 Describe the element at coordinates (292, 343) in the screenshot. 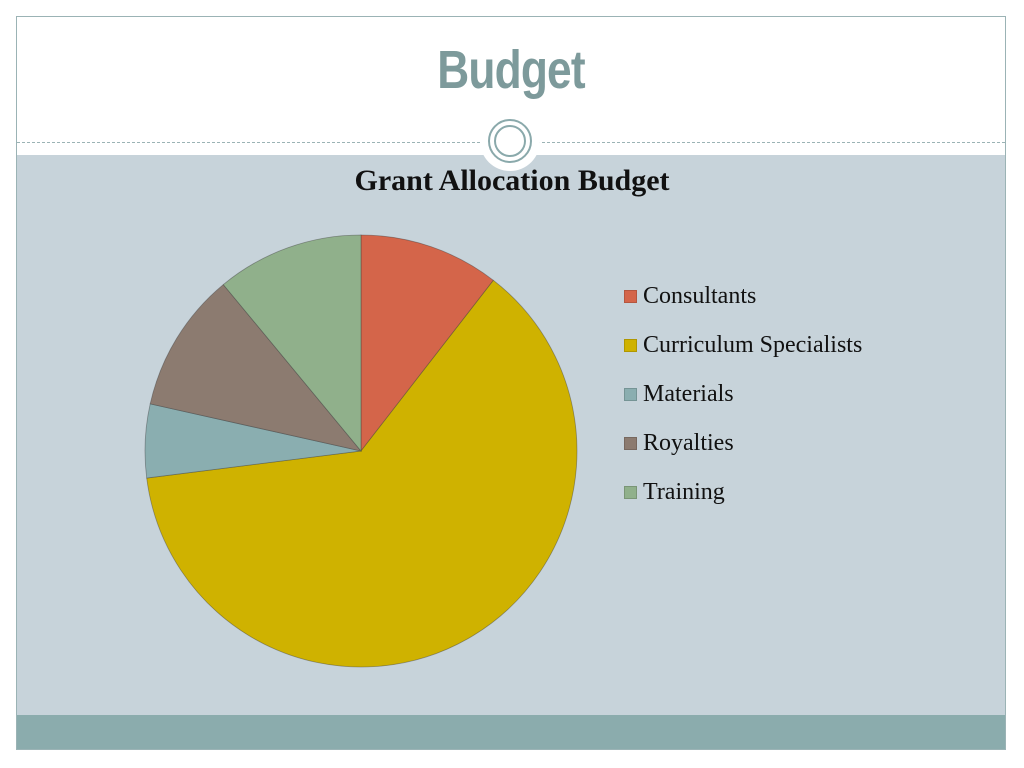

I see `pie-slice-training` at that location.